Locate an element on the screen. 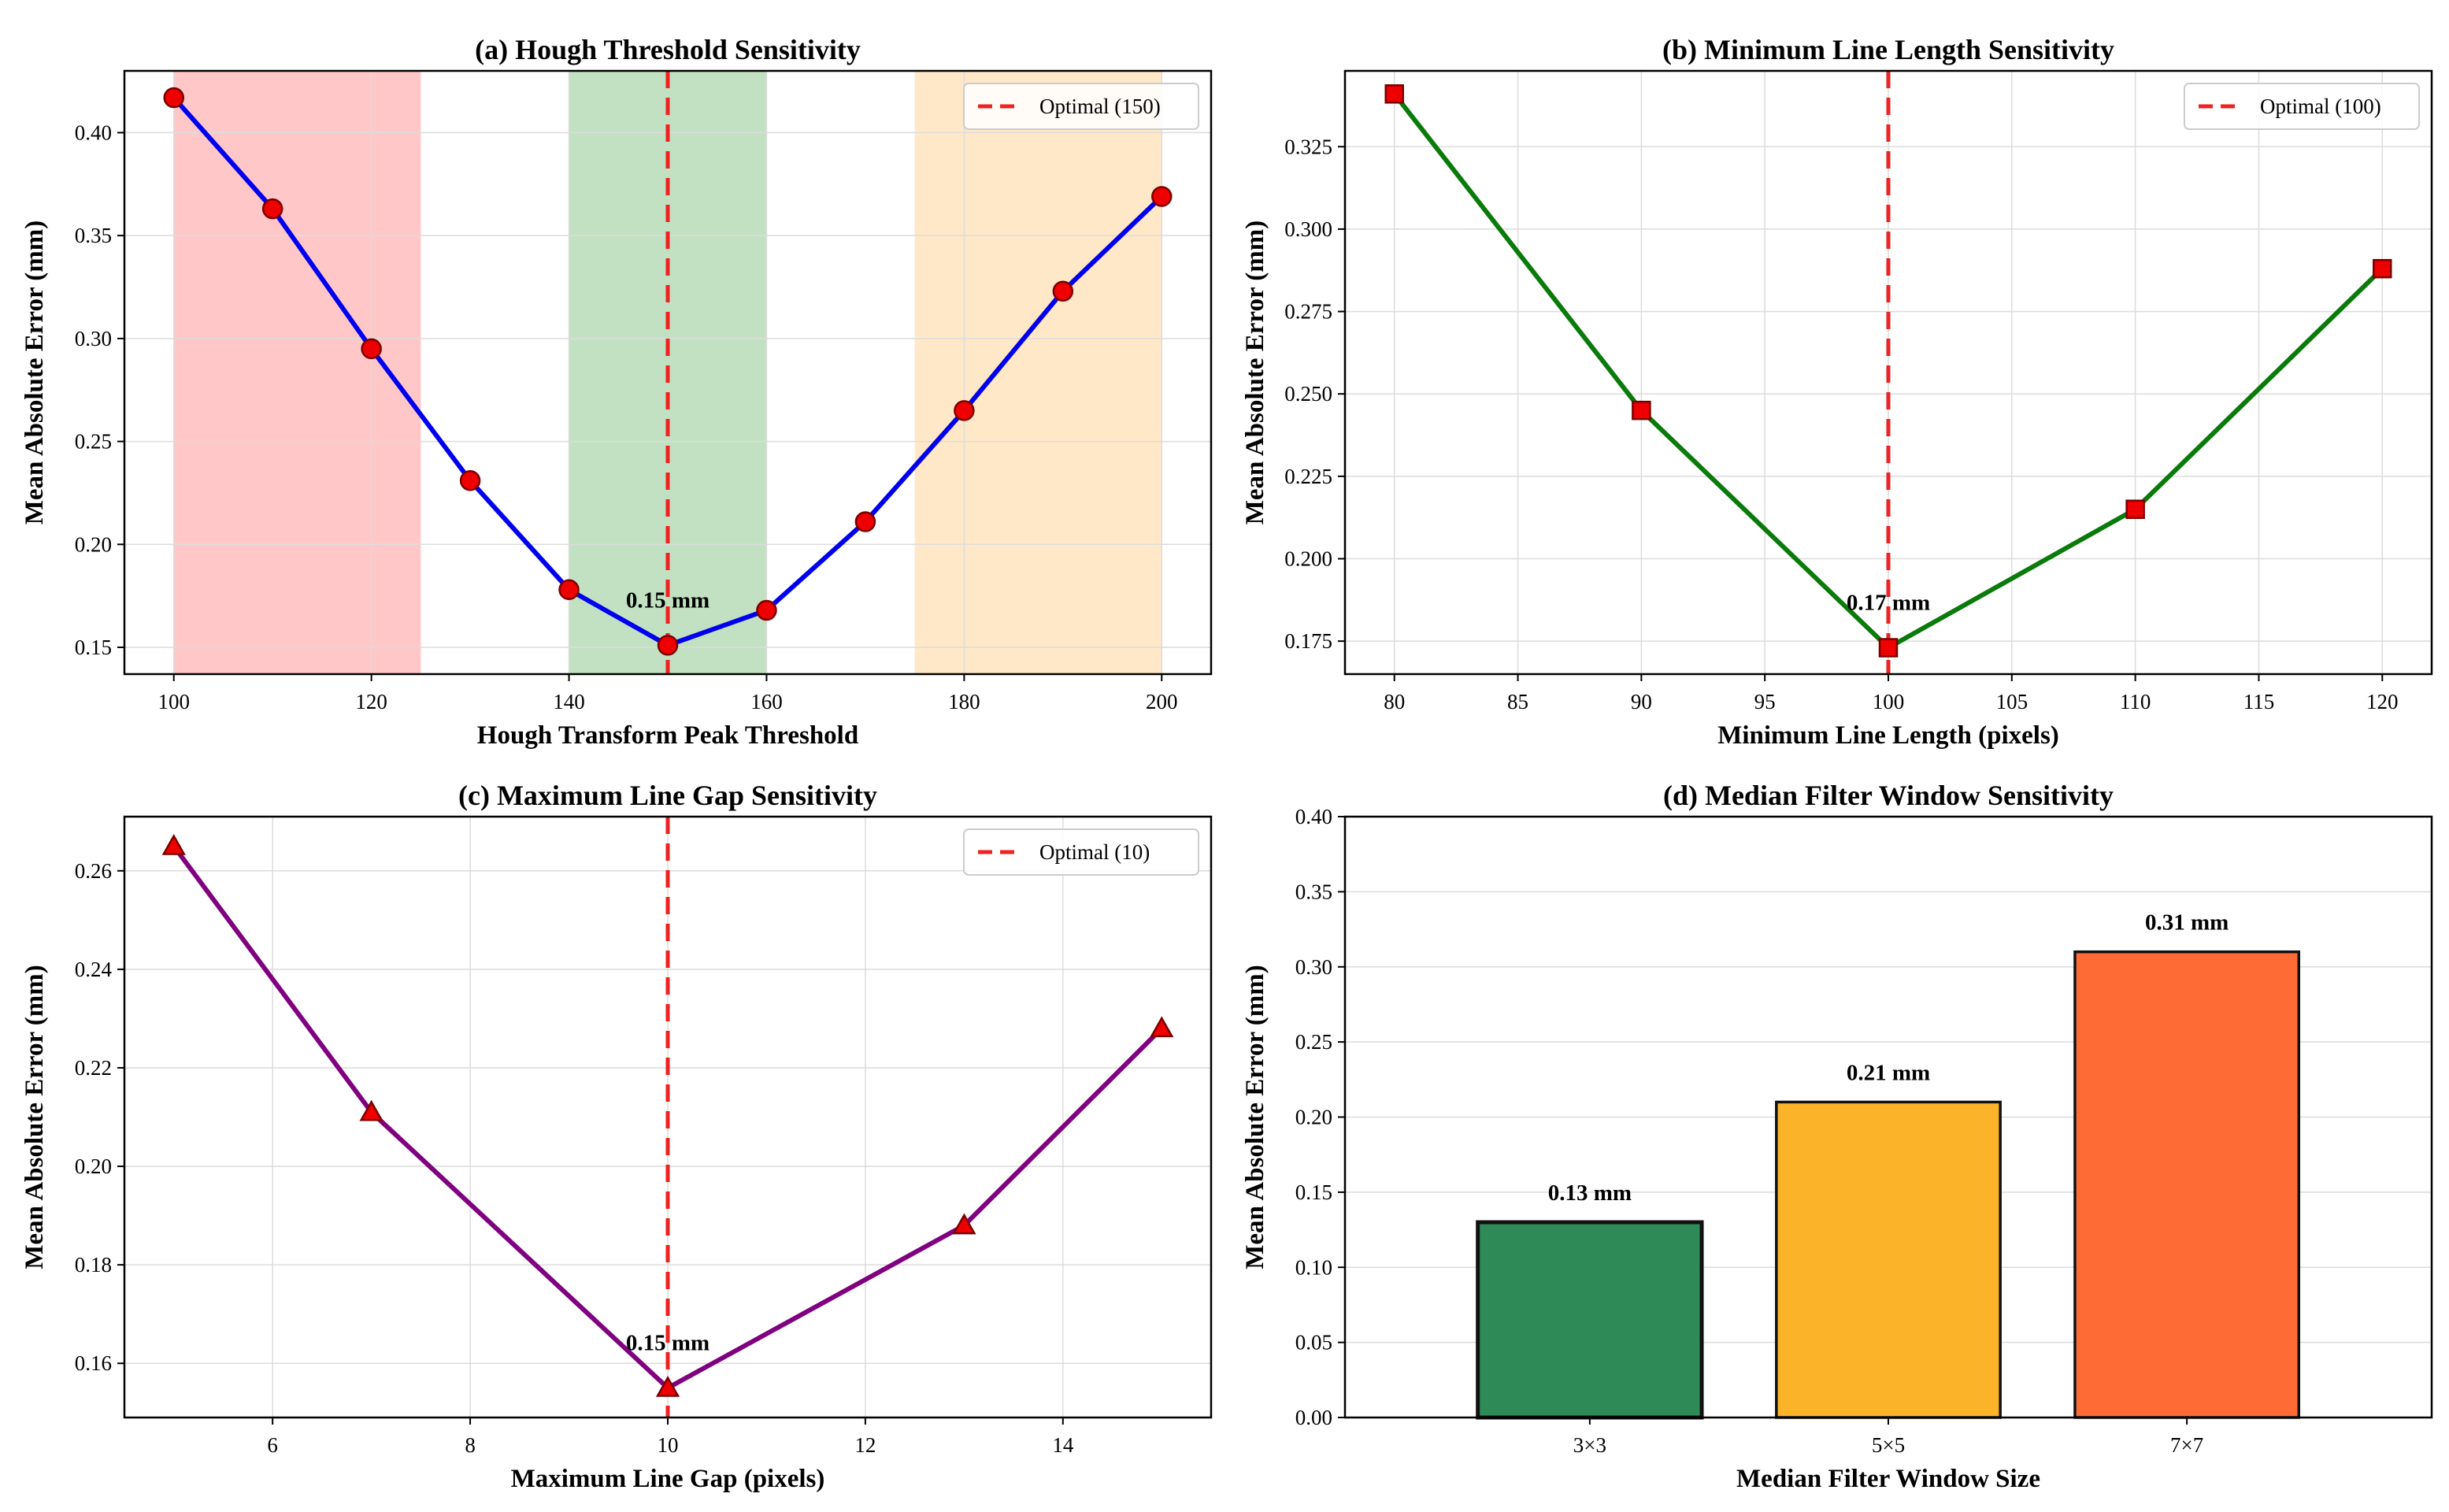 This screenshot has width=2449, height=1512. chart-title: (a) Hough Threshold Sensitivity is located at coordinates (668, 49).